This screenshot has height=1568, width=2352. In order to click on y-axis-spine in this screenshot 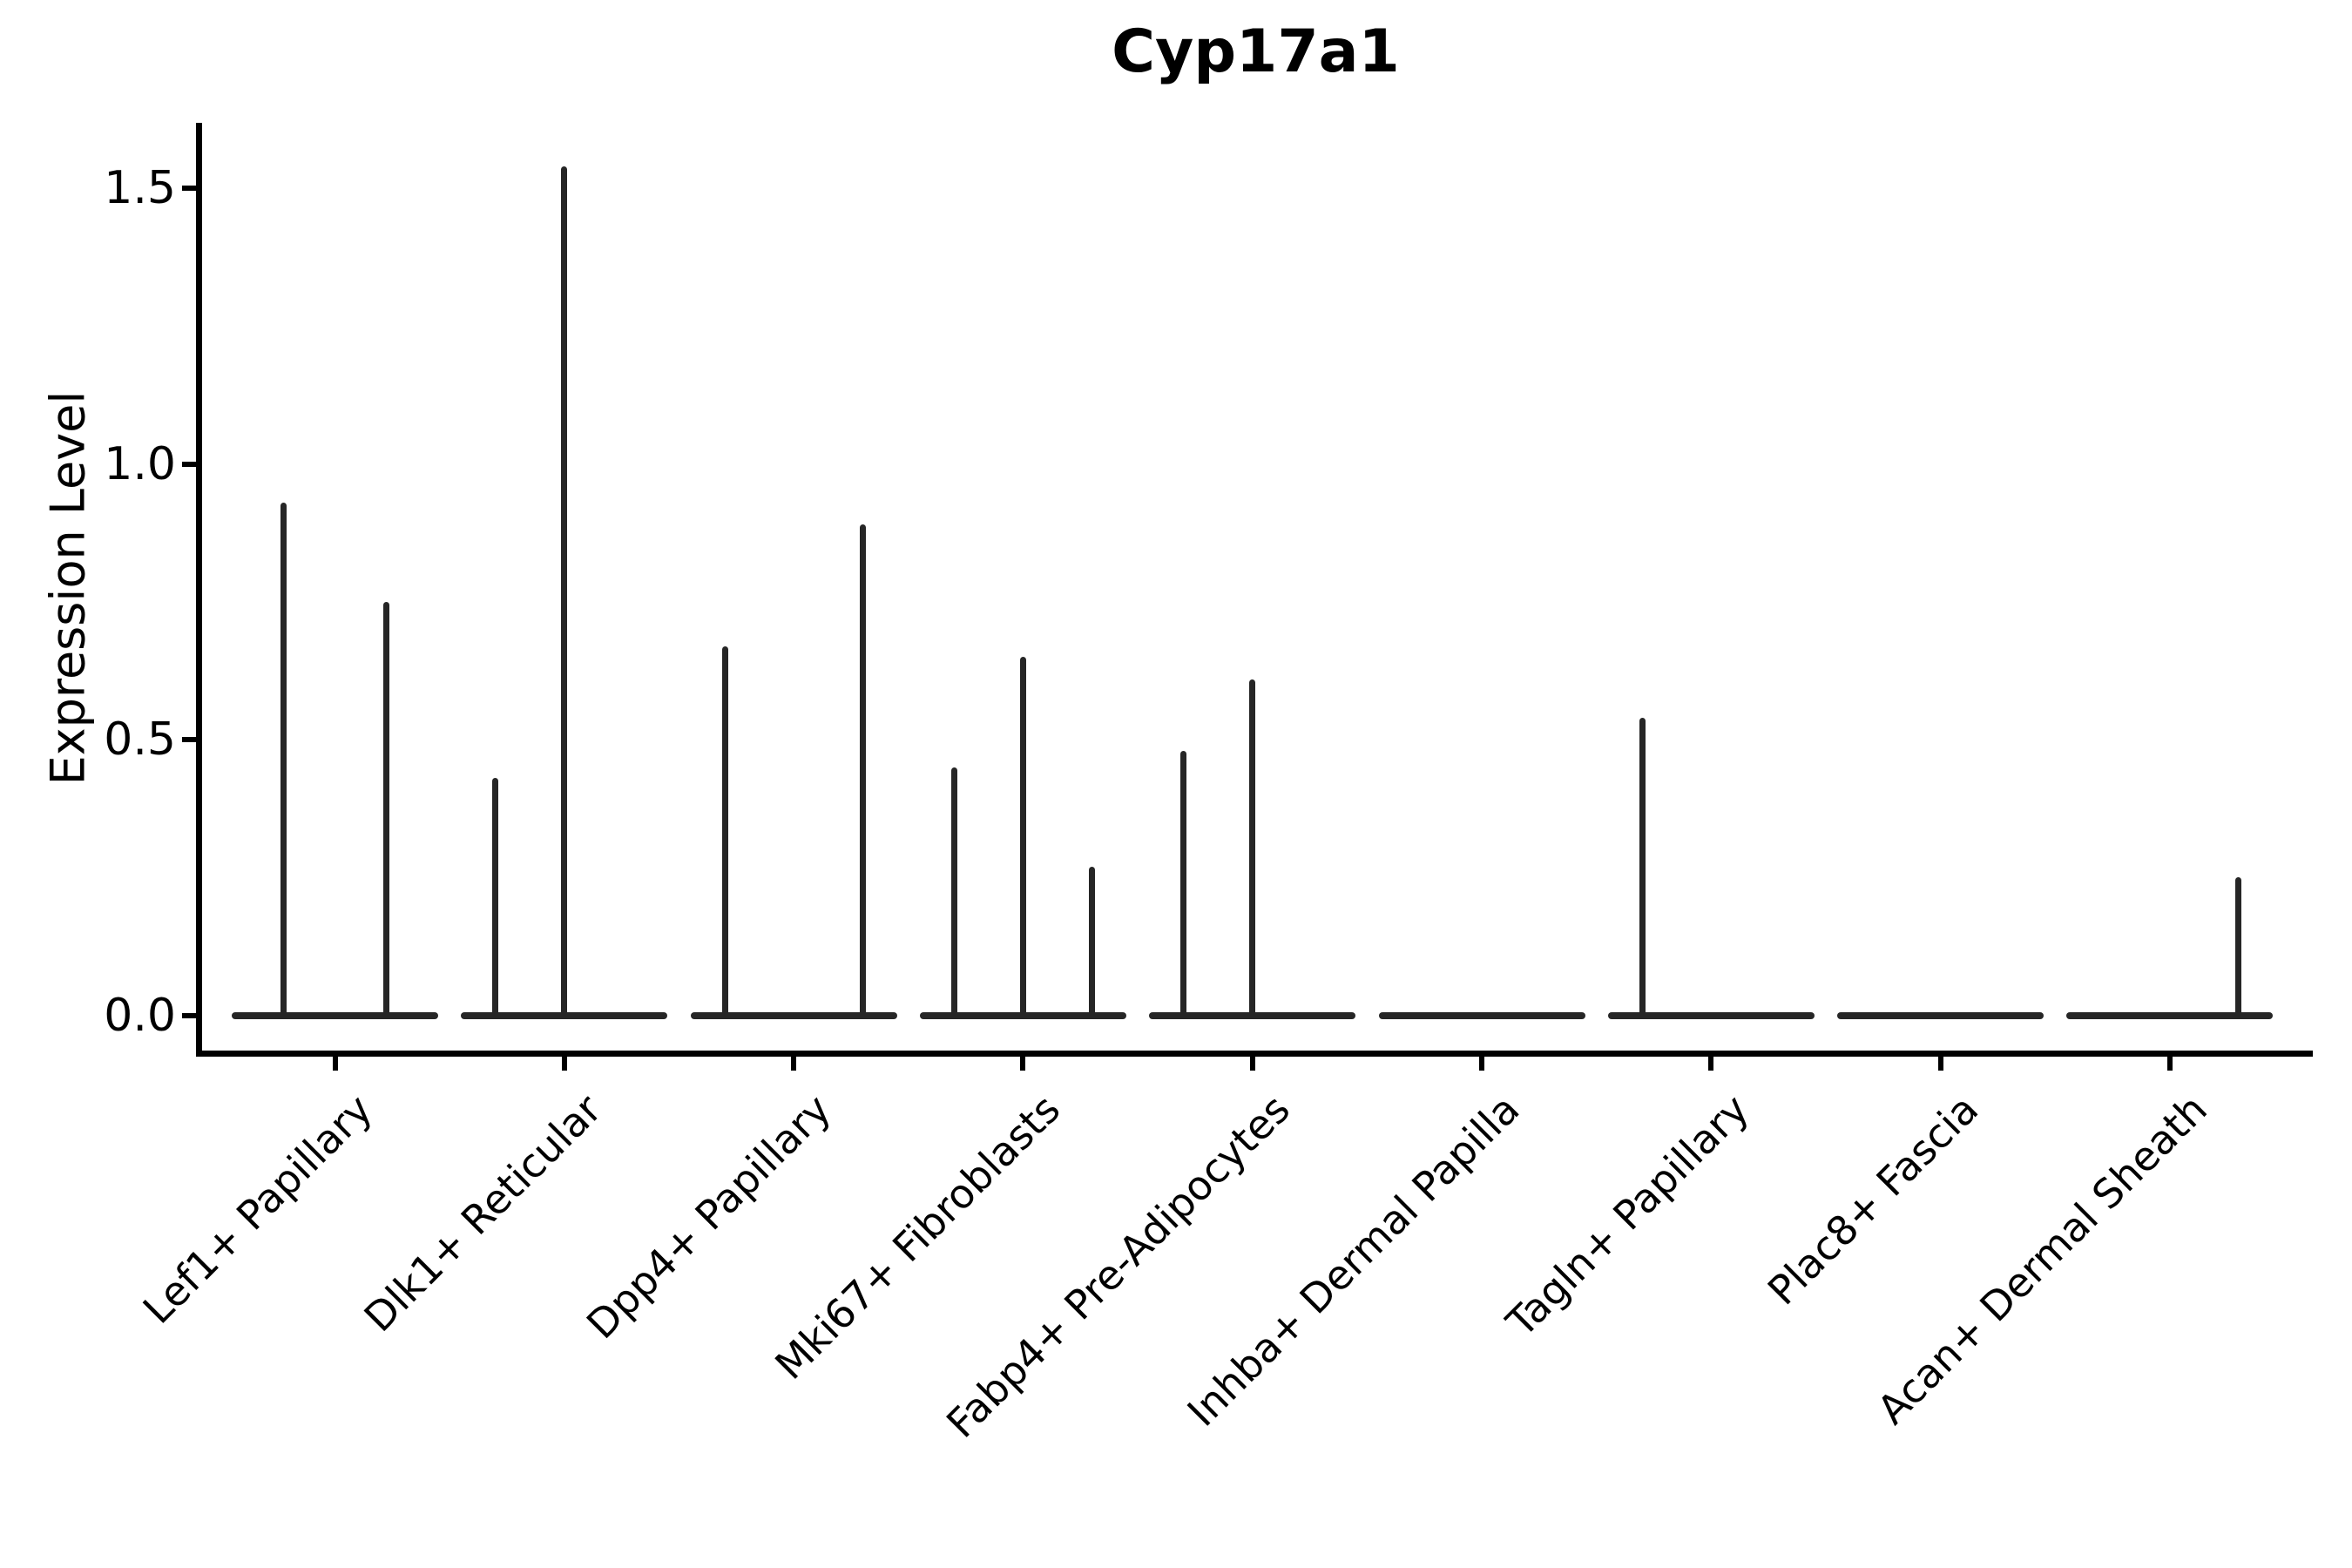, I will do `click(199, 590)`.